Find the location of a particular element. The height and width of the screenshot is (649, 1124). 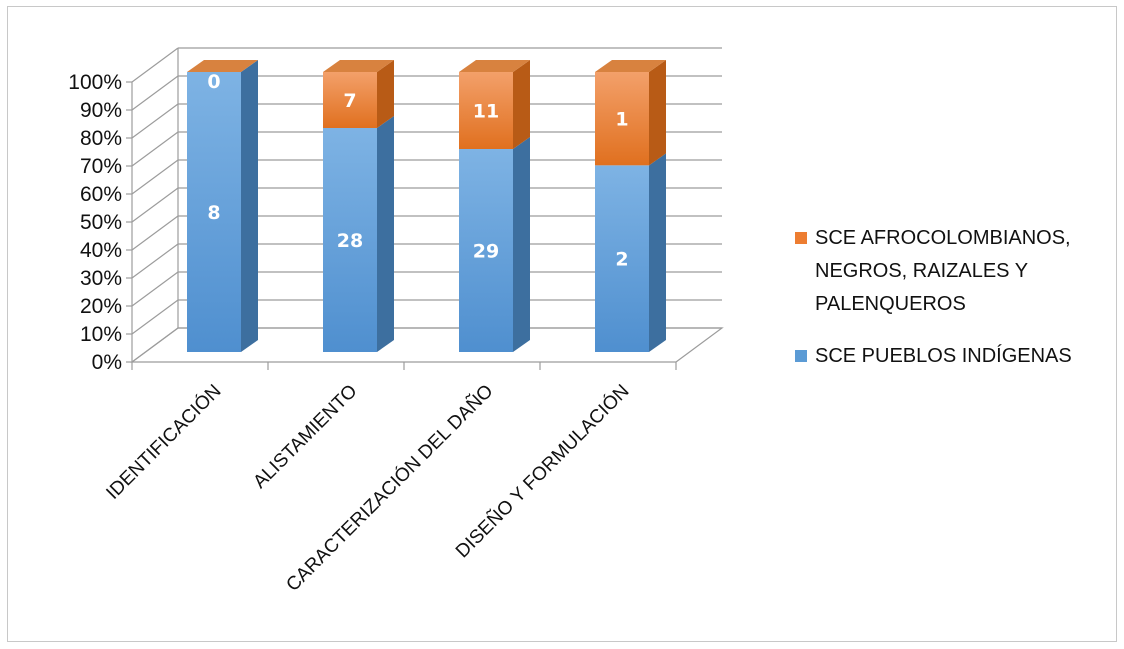

data-label-indigenas: 2 is located at coordinates (621, 260).